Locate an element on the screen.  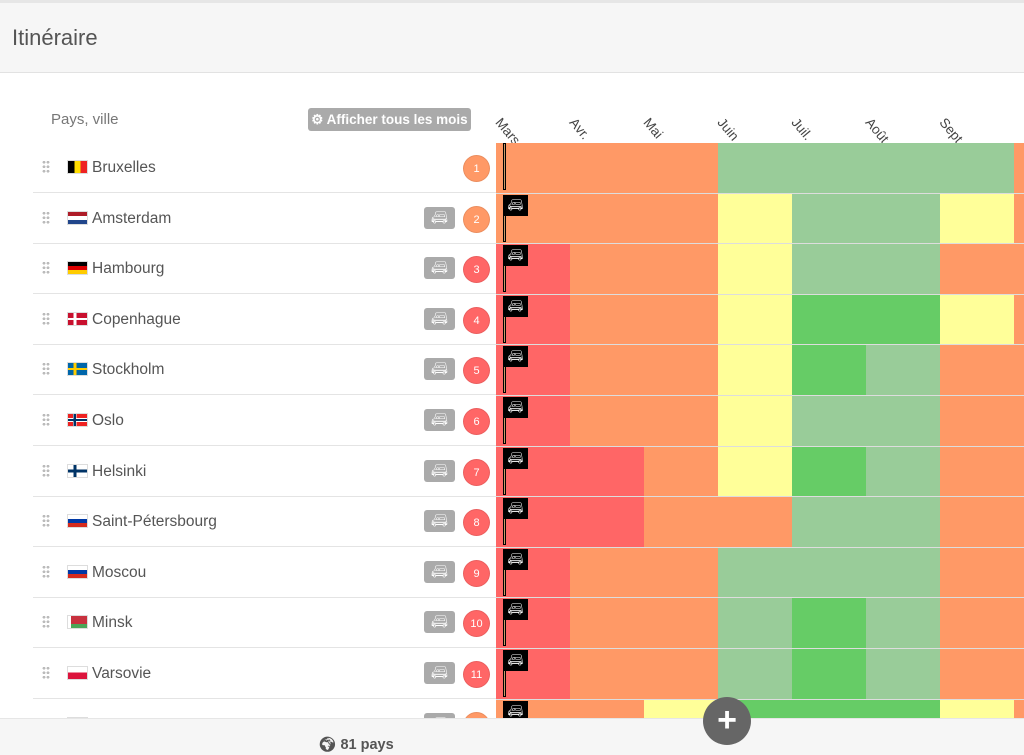
city-name: Moscou is located at coordinates (119, 572).